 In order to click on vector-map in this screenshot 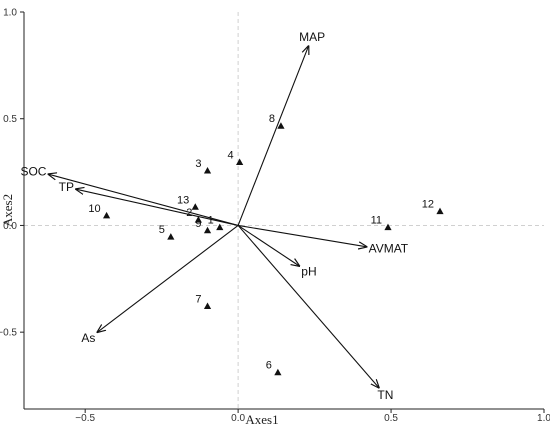, I will do `click(272, 136)`.